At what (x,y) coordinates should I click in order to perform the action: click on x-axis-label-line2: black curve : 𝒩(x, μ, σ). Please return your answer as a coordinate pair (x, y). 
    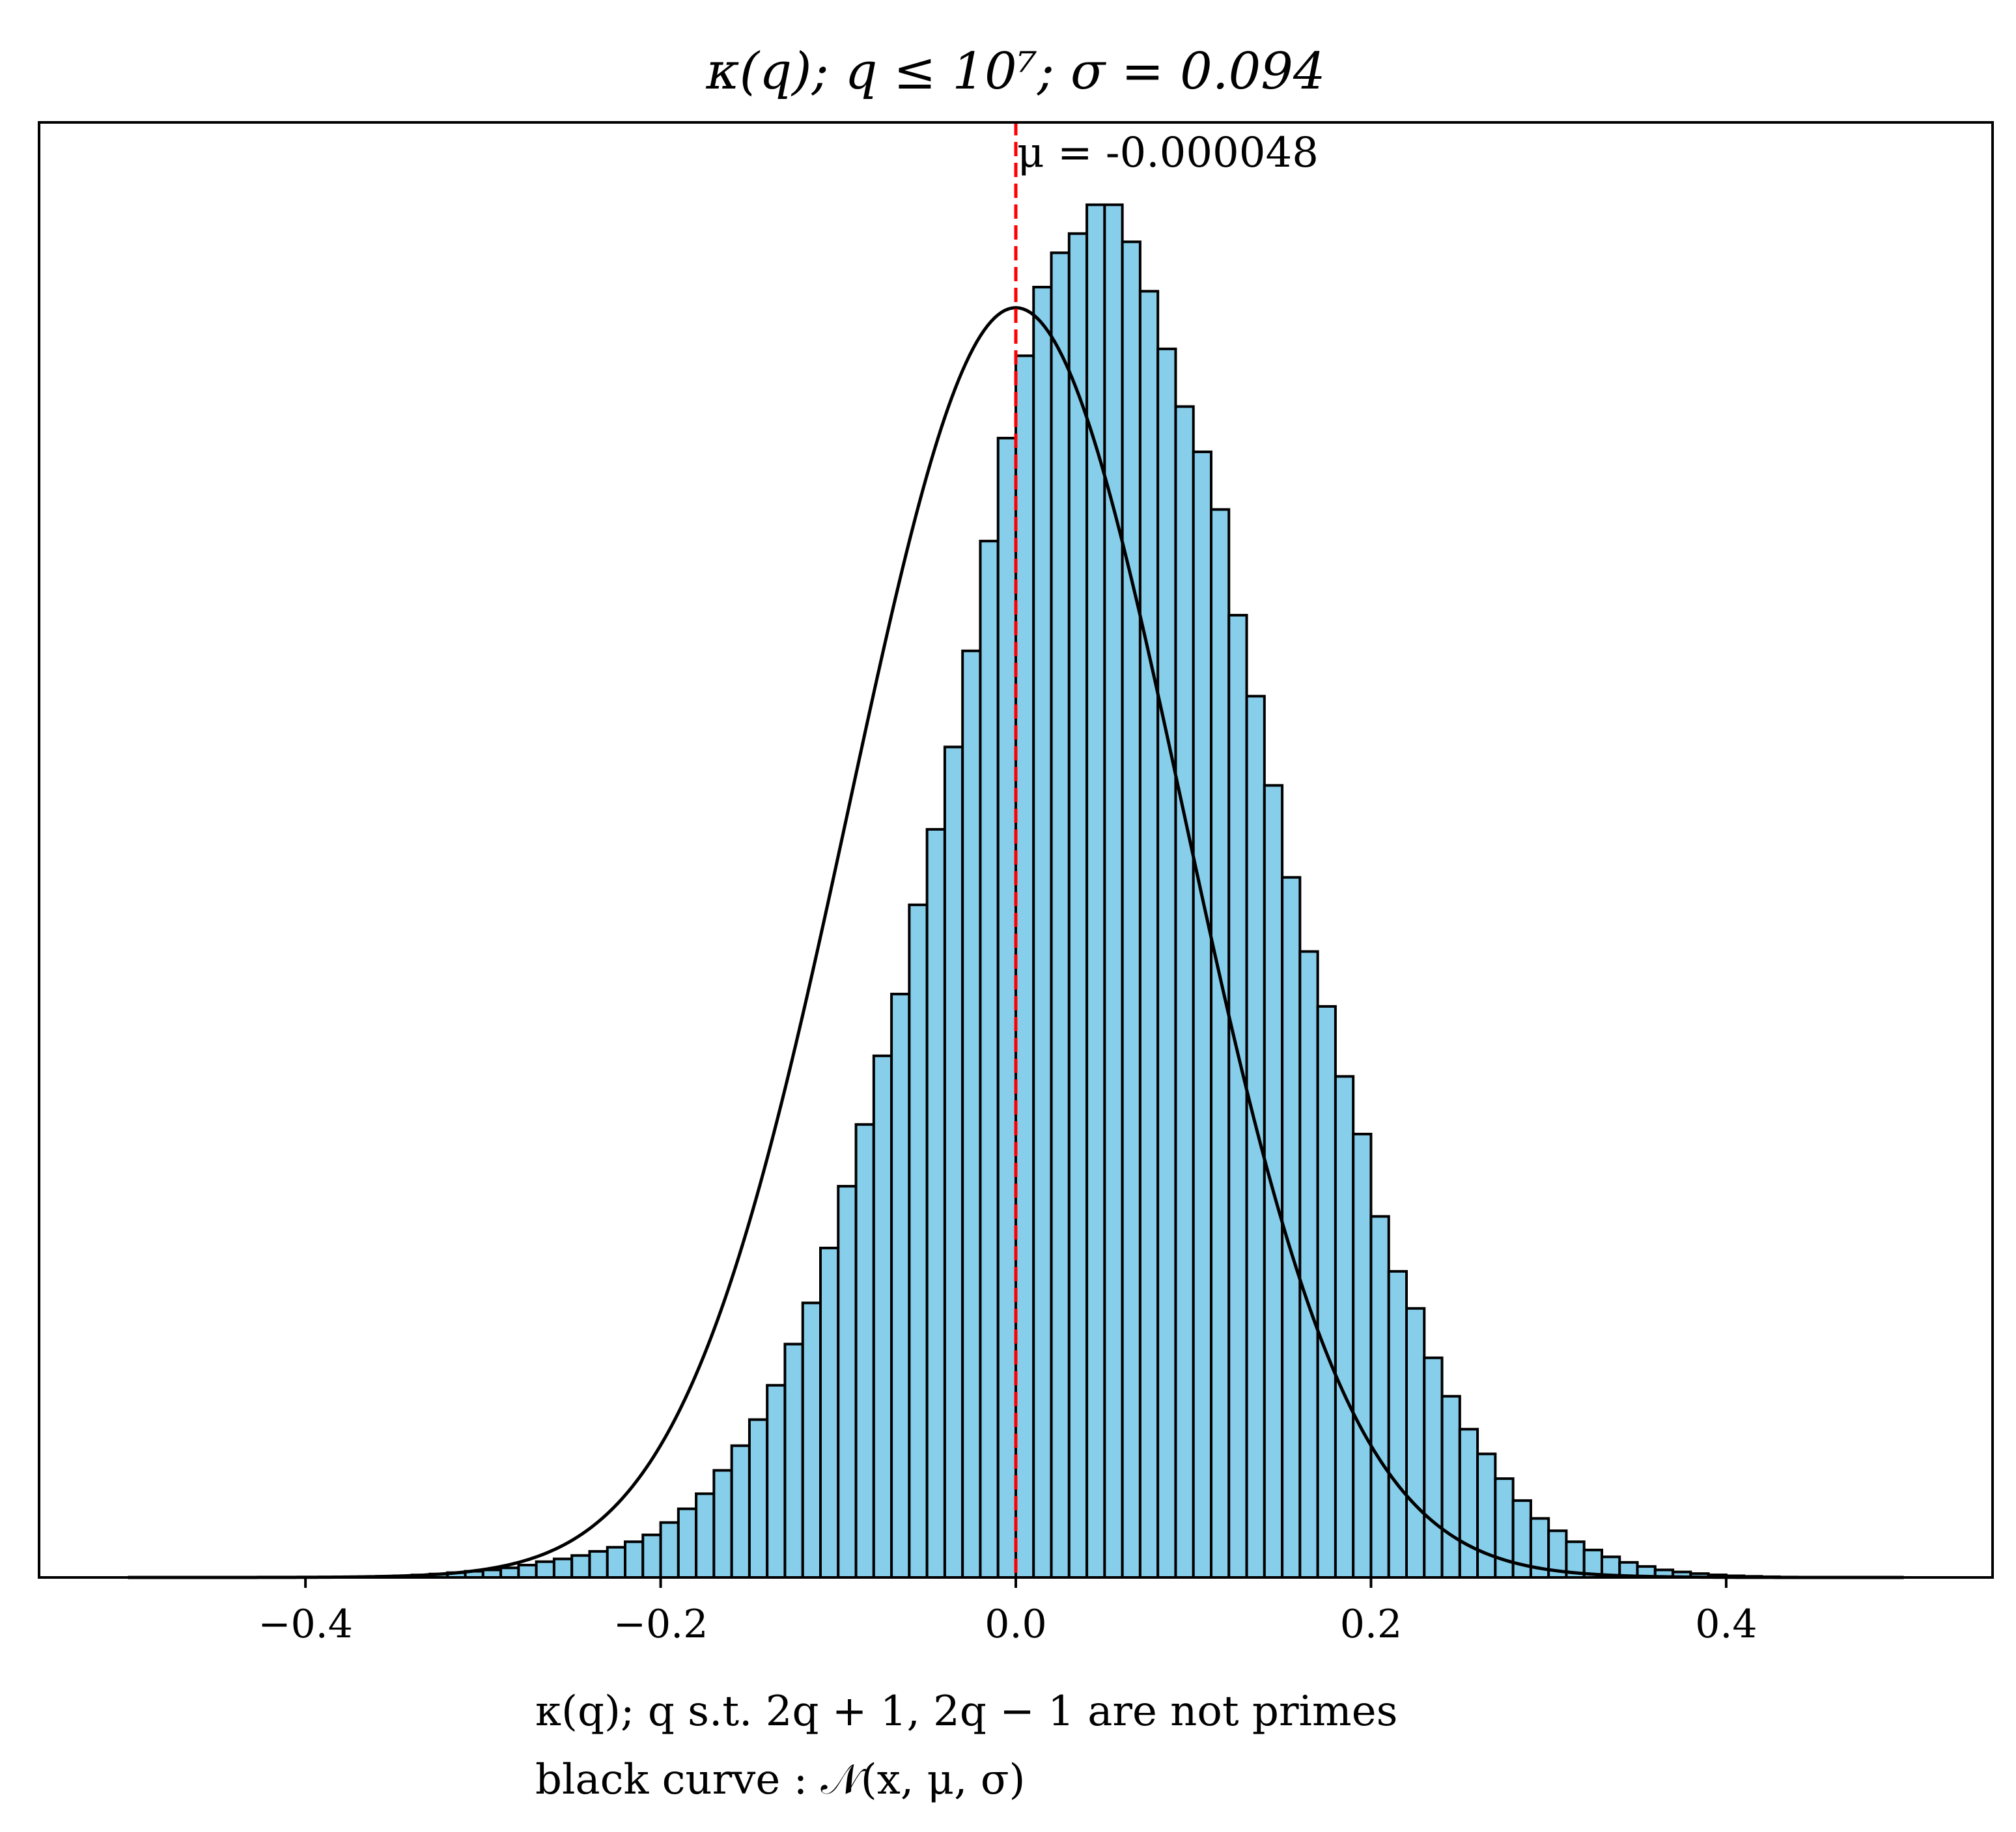
    Looking at the image, I should click on (780, 1780).